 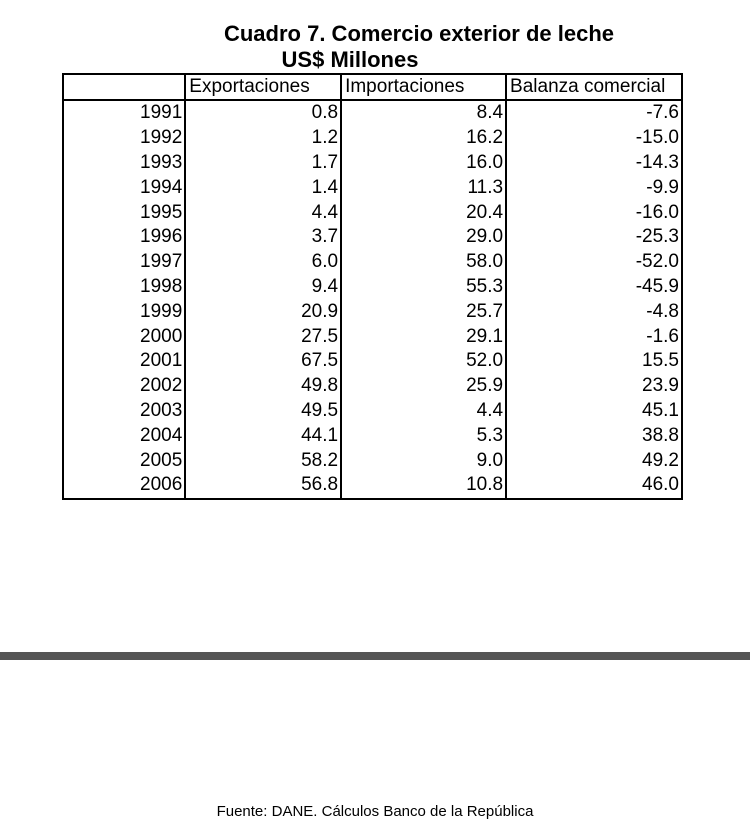 I want to click on table-row: 1992 1.2 16.2 -15.0, so click(x=372, y=138).